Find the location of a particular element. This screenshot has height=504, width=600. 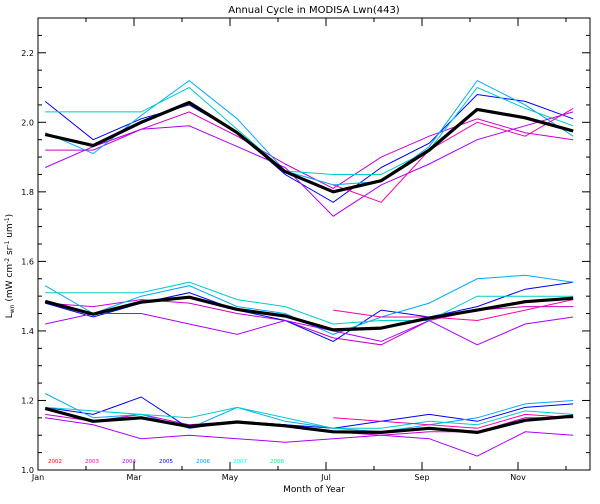

legend-entry-2003: 2003 is located at coordinates (92, 462).